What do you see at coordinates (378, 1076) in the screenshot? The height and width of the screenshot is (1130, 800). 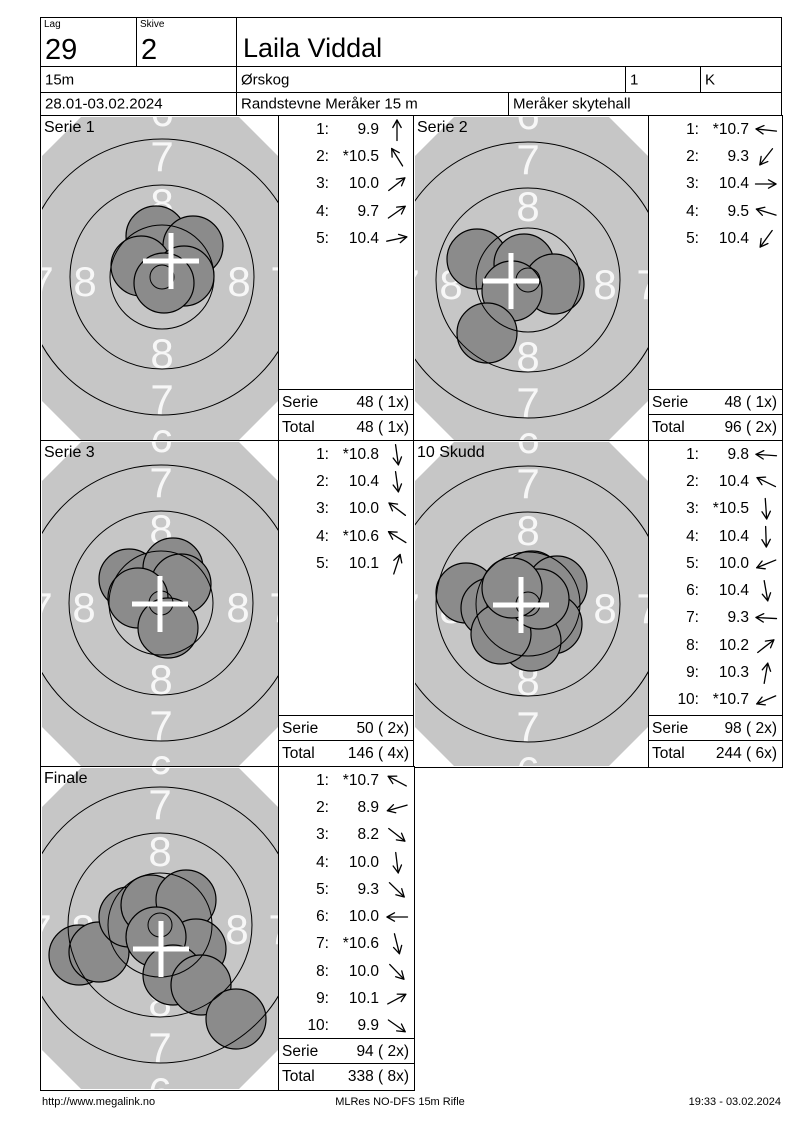 I see `total-value: 338 ( 8x)` at bounding box center [378, 1076].